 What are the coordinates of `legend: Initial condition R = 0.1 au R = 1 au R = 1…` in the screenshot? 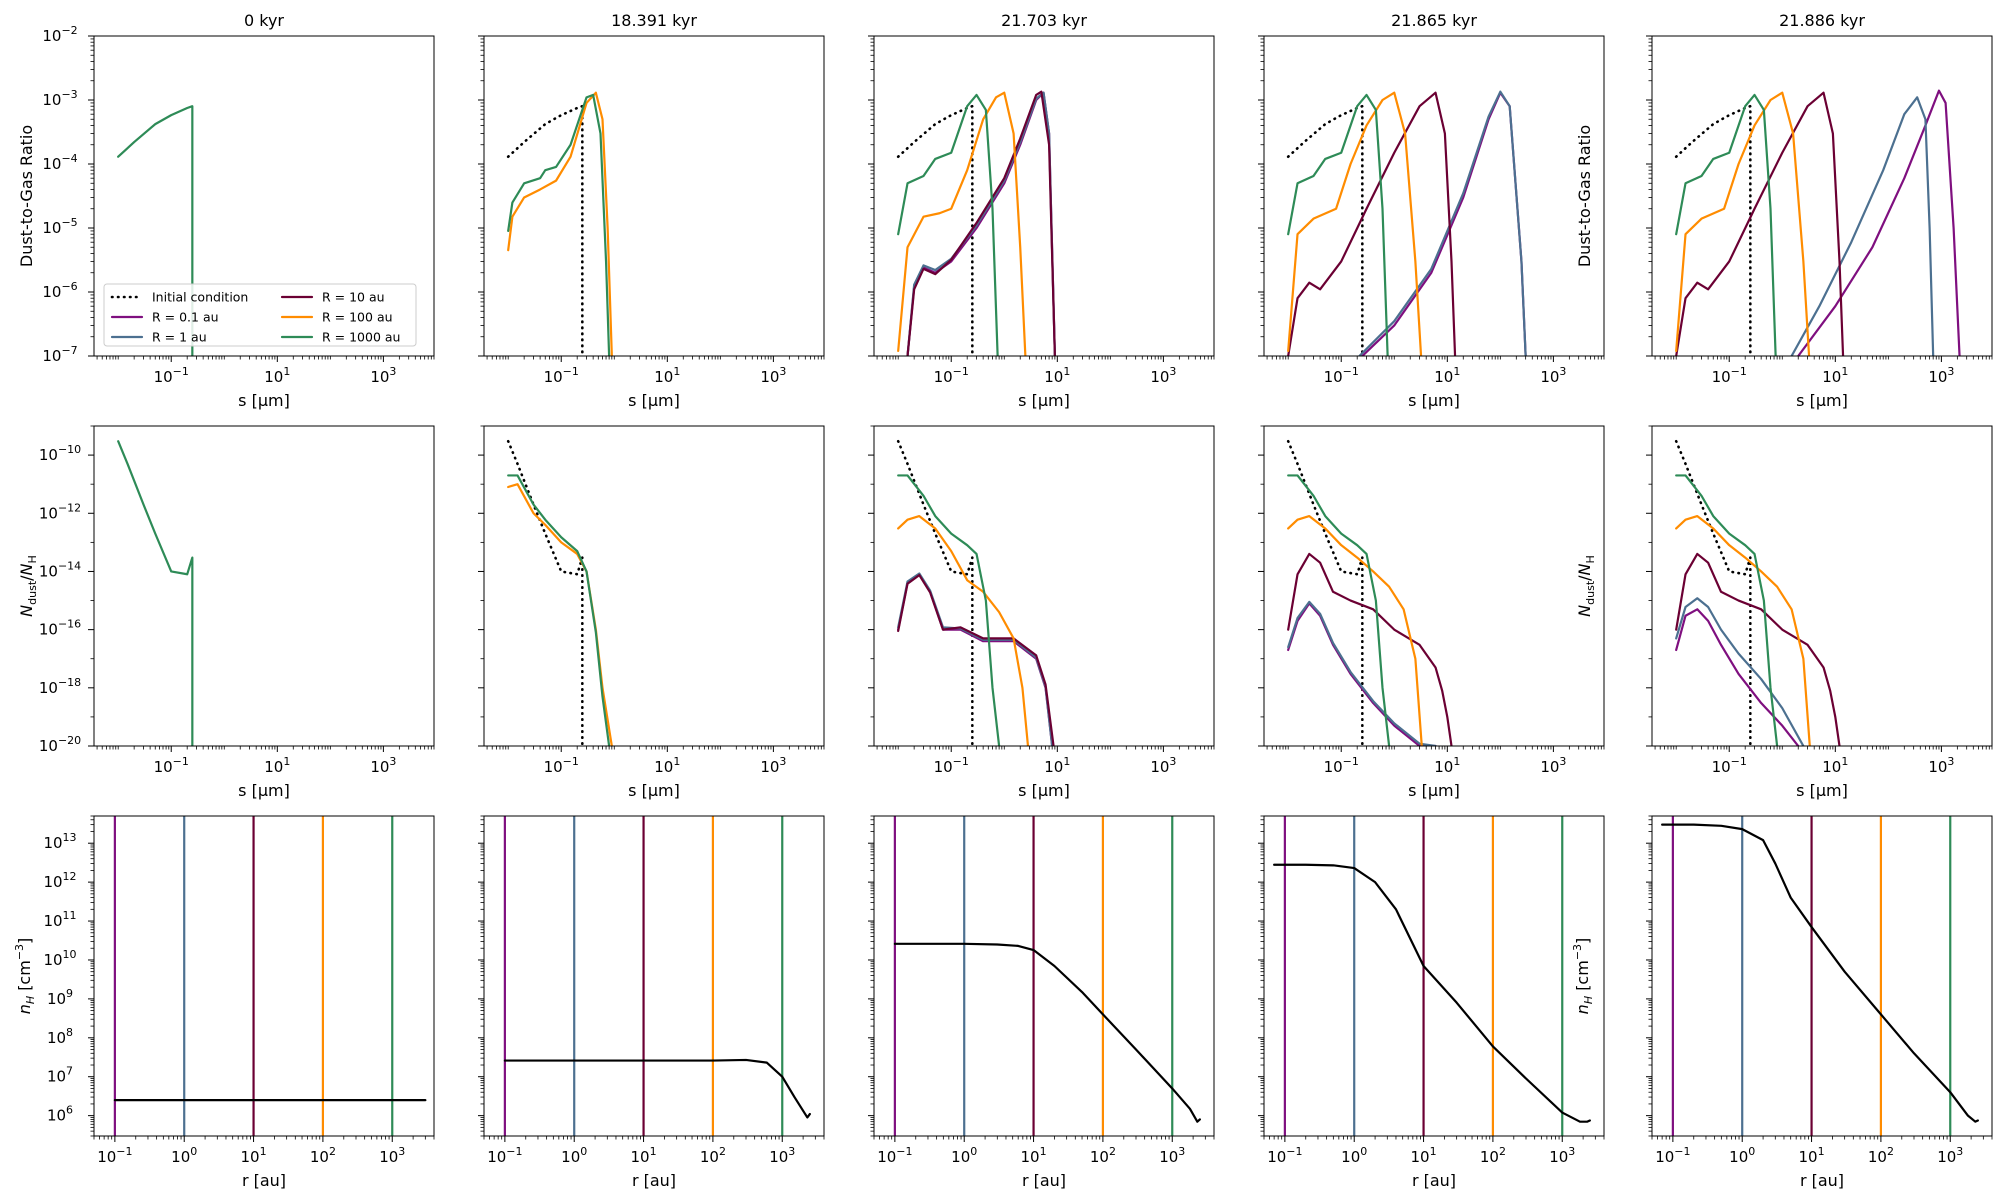 It's located at (260, 315).